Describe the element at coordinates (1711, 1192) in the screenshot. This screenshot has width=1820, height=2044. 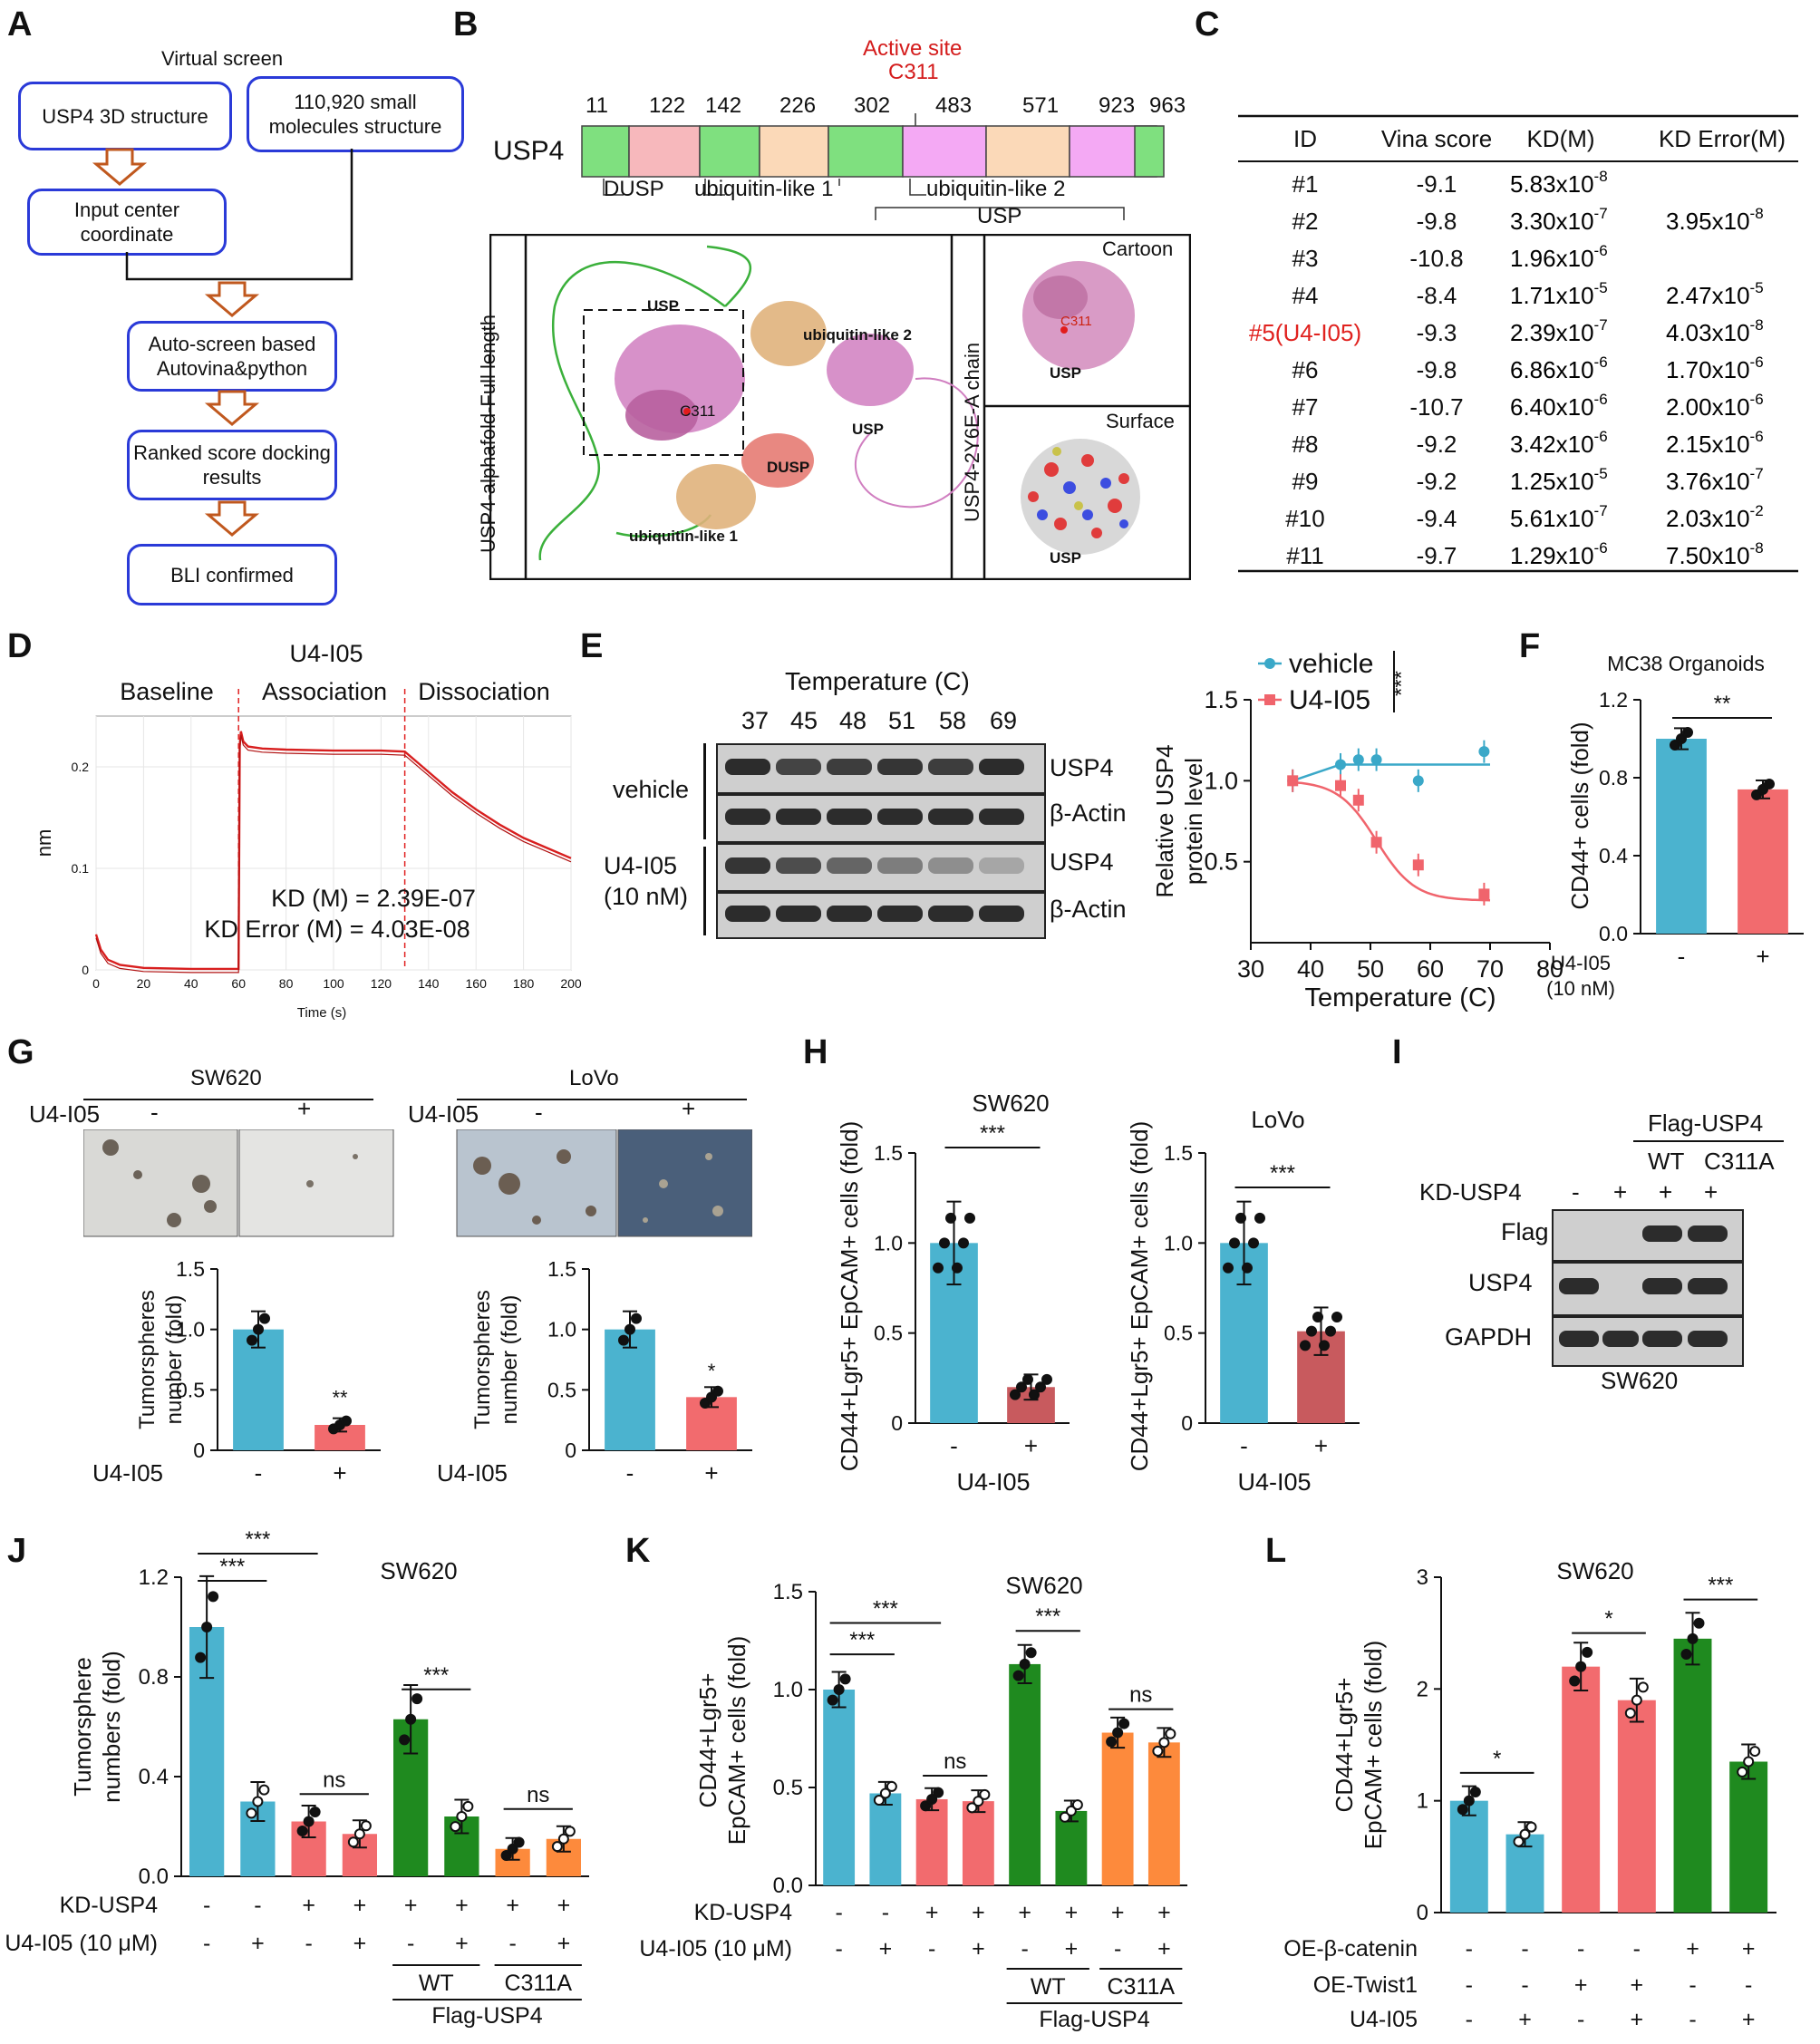
I see `i-lane-4: +` at that location.